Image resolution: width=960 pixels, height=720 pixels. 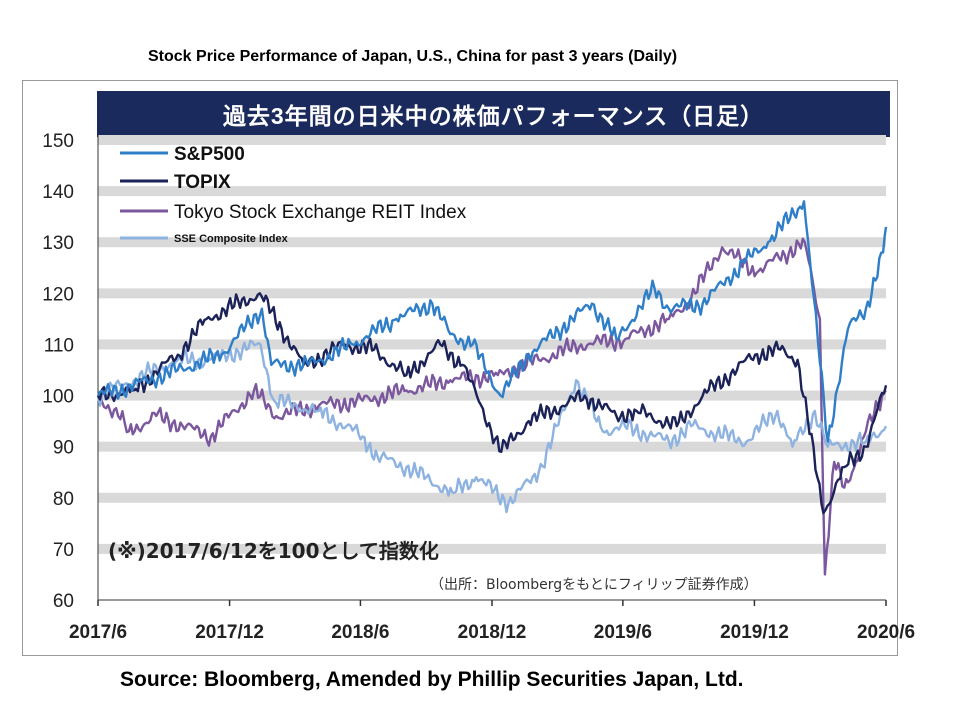 I want to click on x-tick-label: 2017/6, so click(x=98, y=632).